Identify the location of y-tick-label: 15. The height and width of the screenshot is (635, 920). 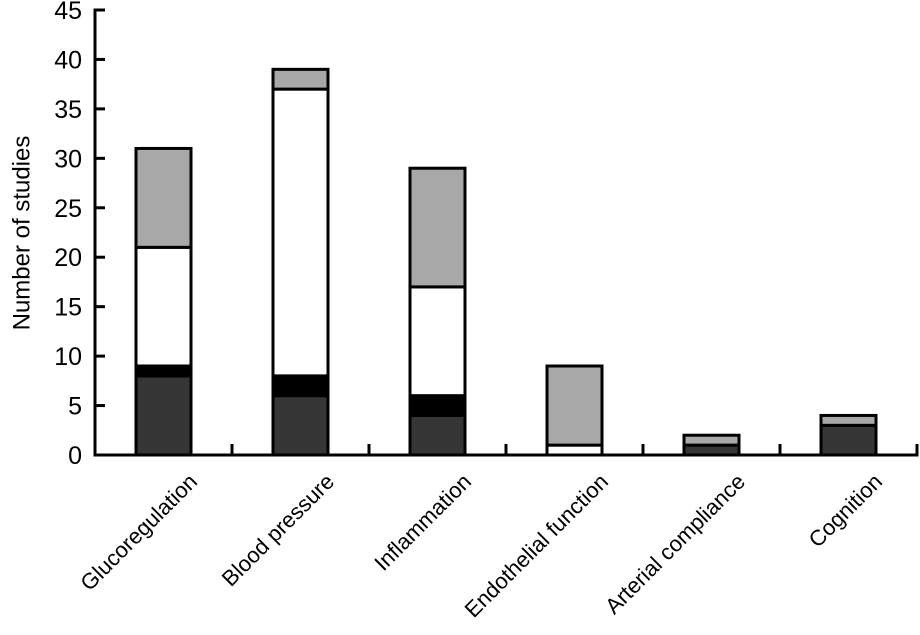
(68, 308).